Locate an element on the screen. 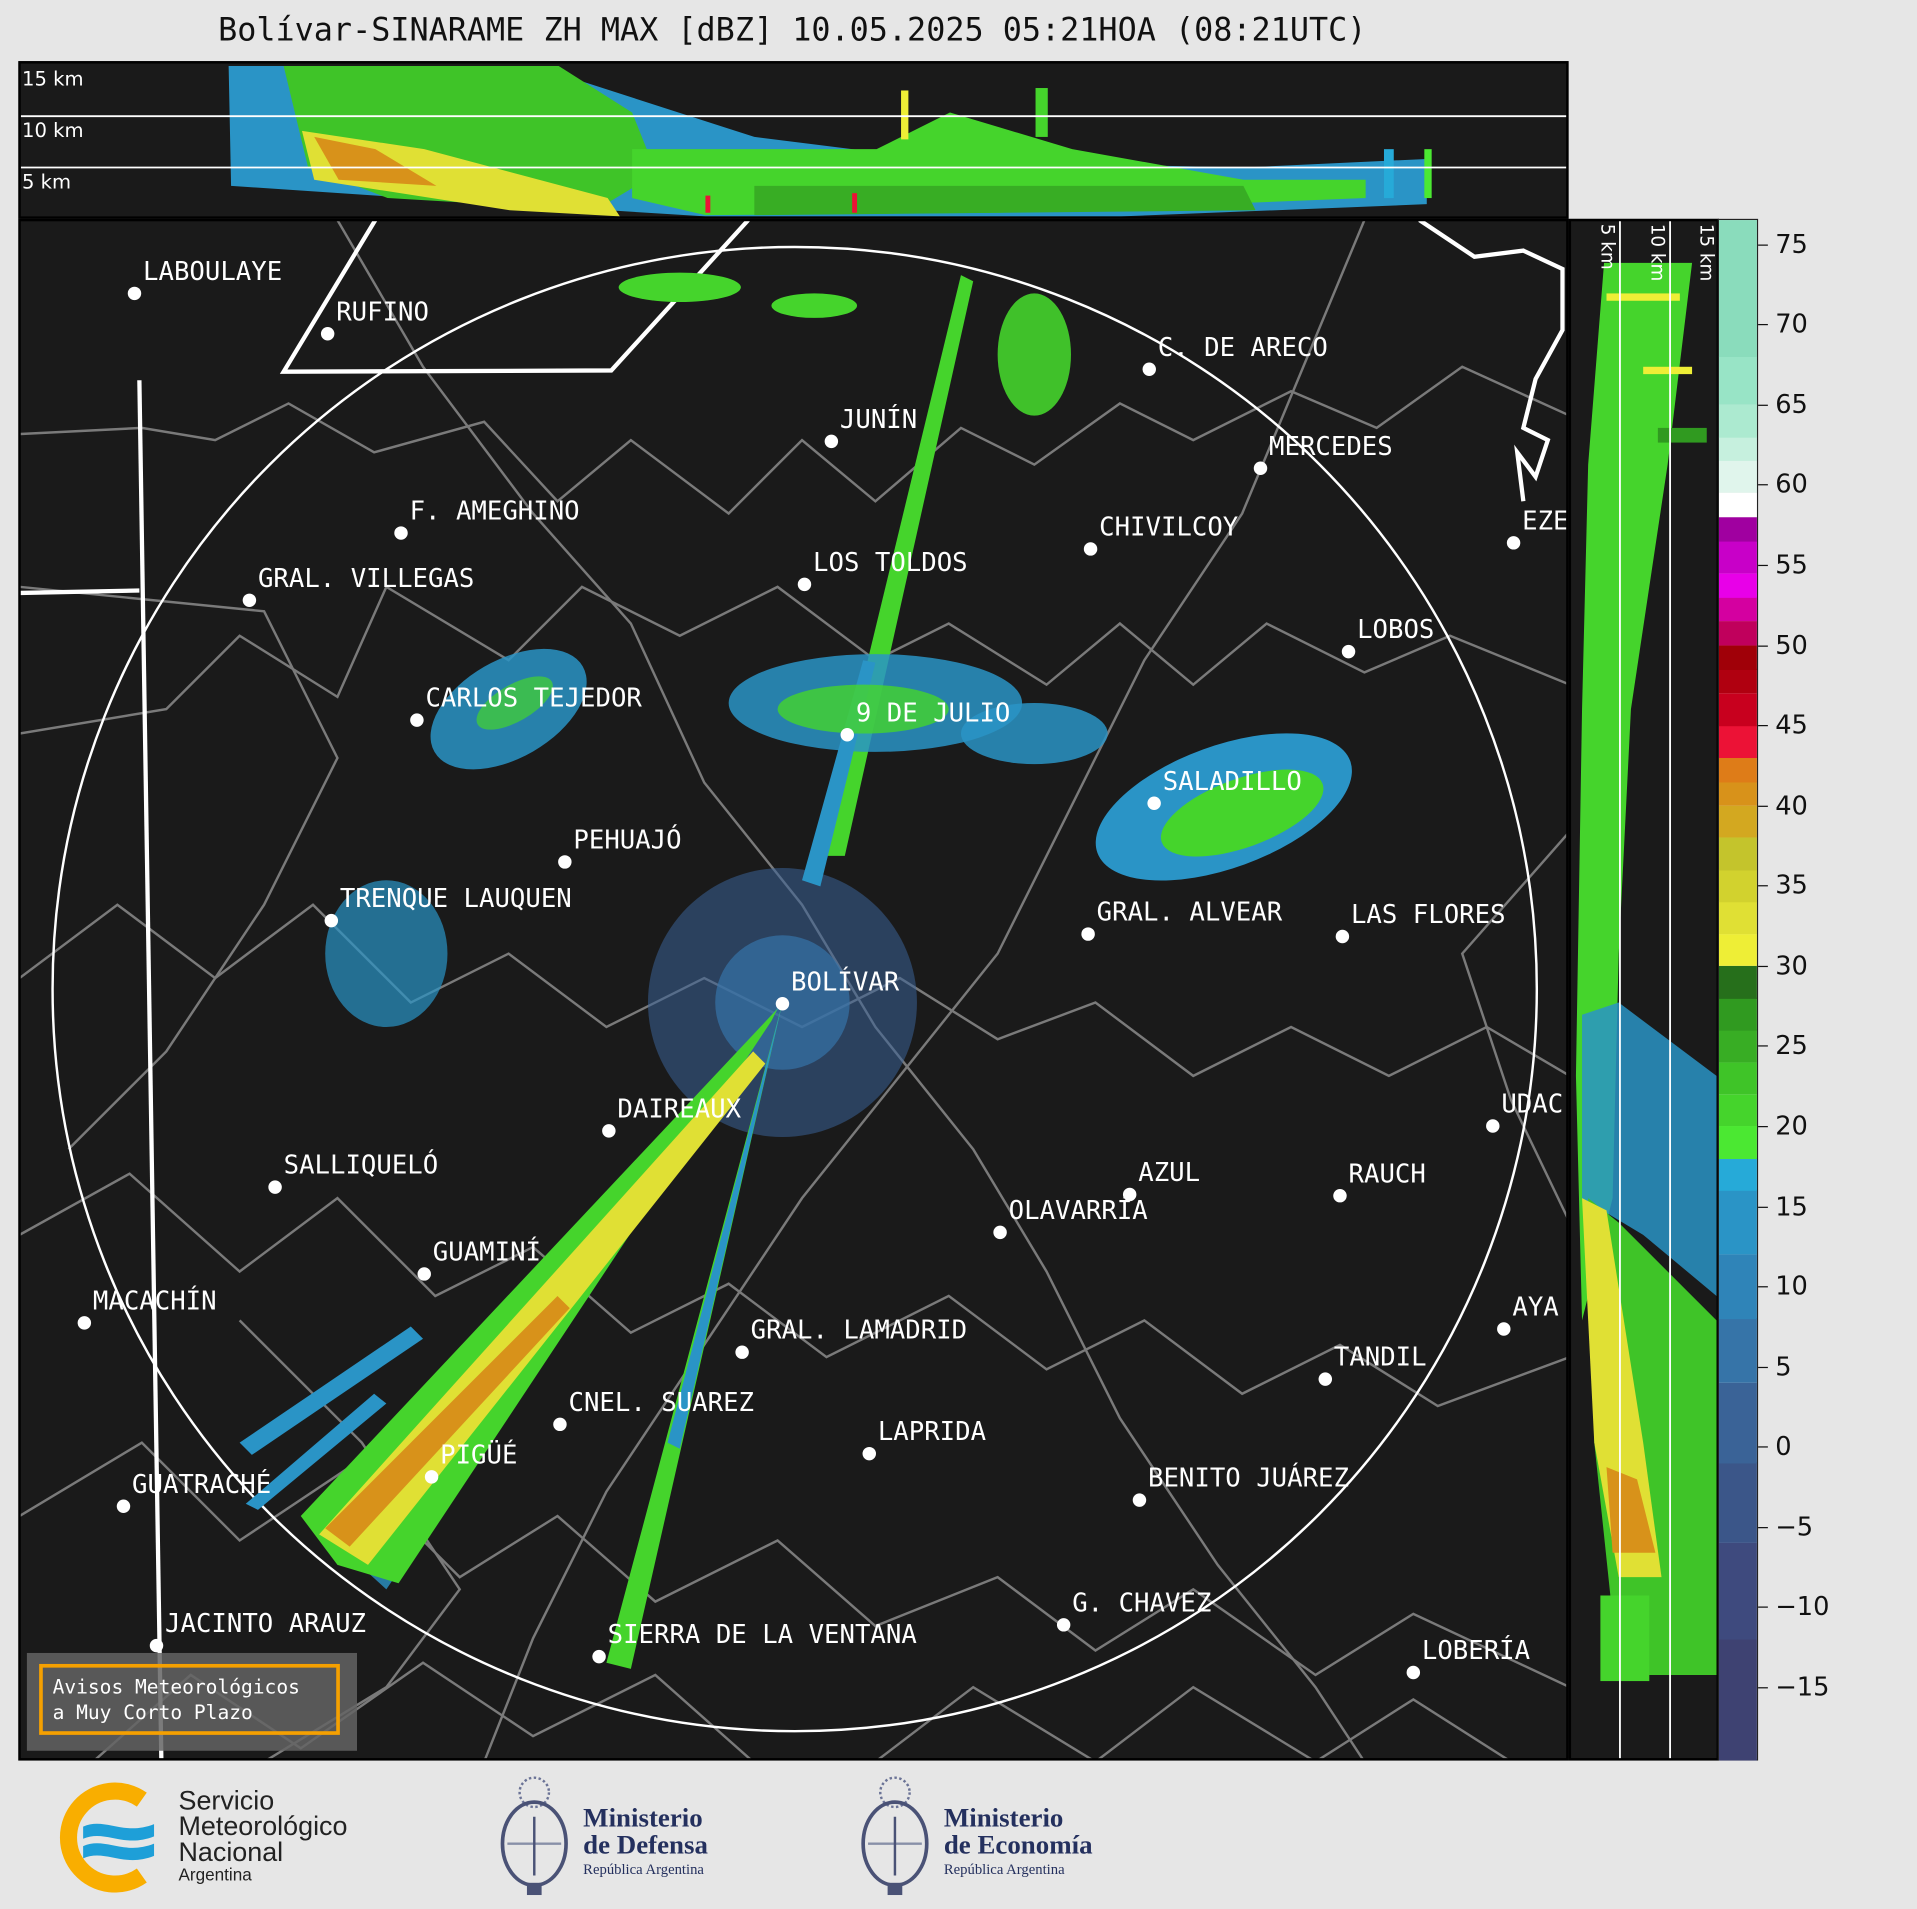 This screenshot has width=1917, height=1909. city-label: MACACHÍN is located at coordinates (154, 1301).